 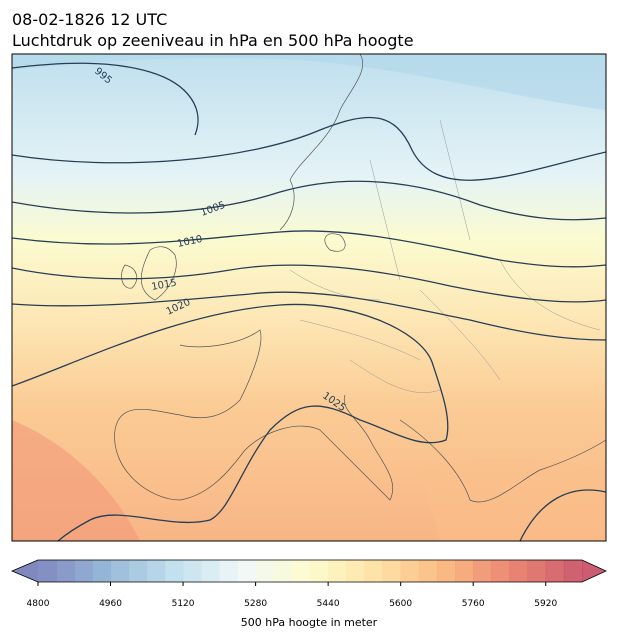 I want to click on colorbar-frame, so click(x=308, y=571).